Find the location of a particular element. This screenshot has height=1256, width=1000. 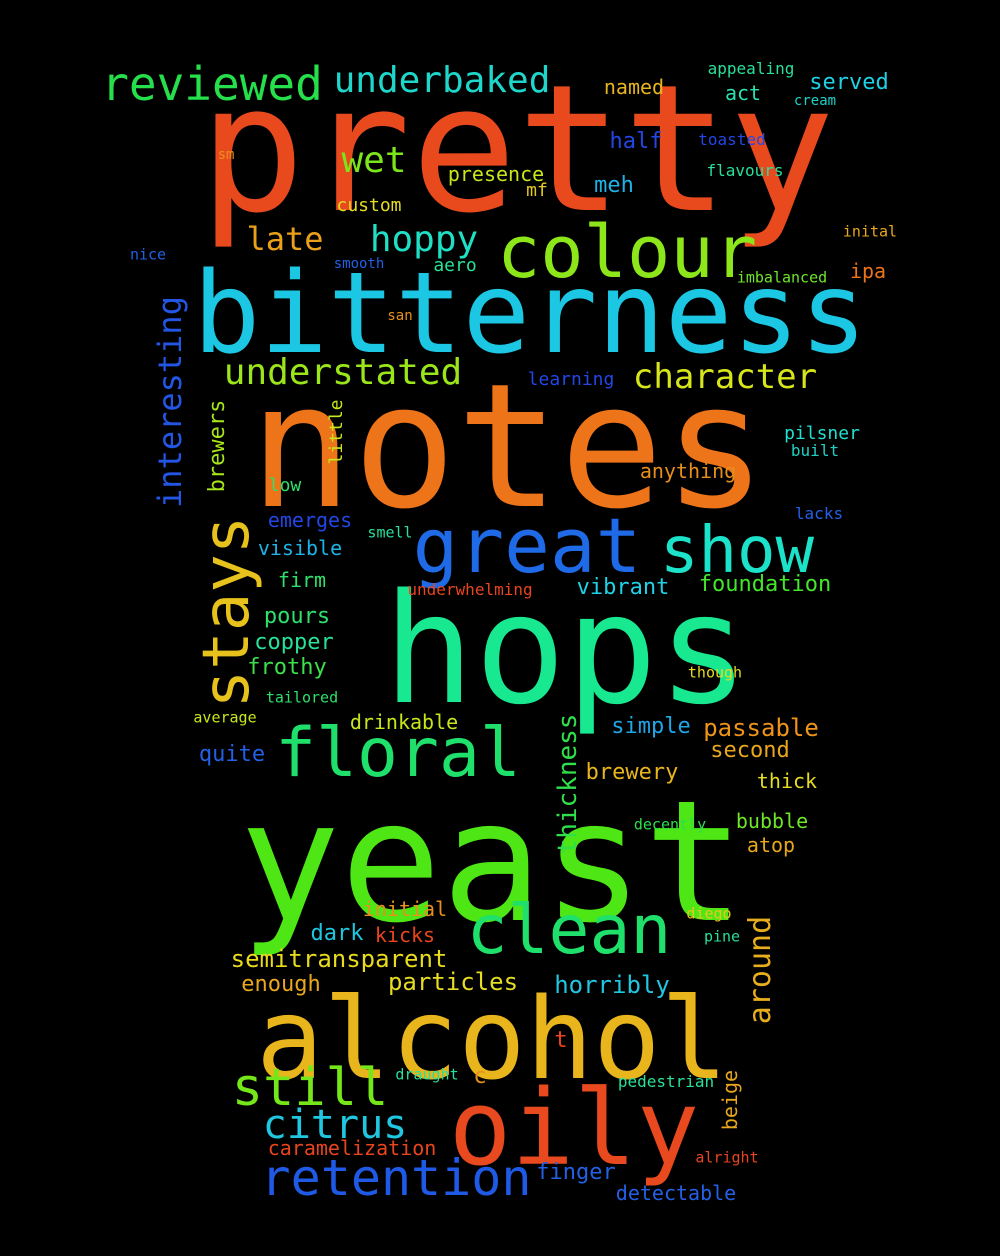

cloud-word-little: little is located at coordinates (336, 432).